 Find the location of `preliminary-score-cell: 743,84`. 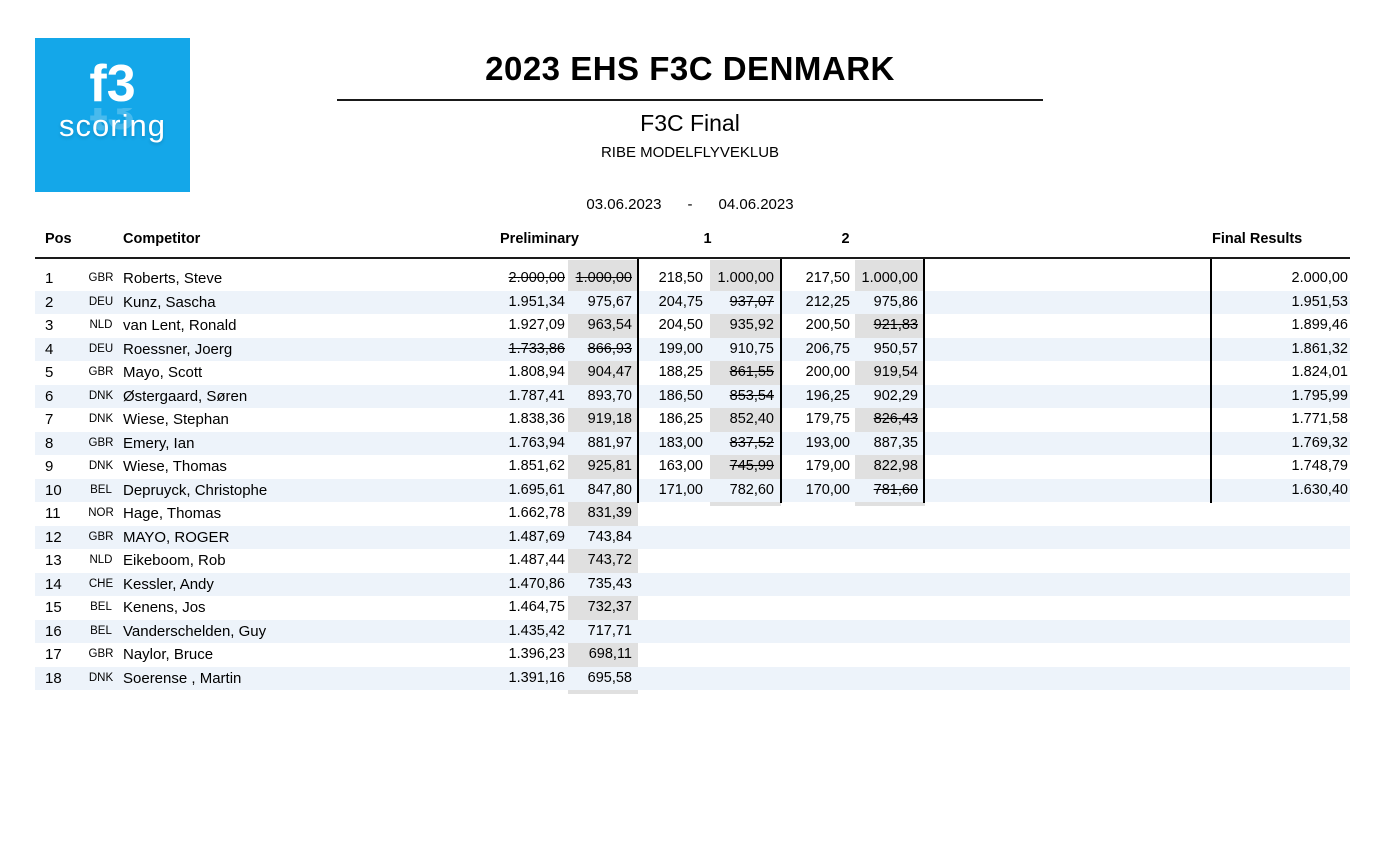

preliminary-score-cell: 743,84 is located at coordinates (609, 536).